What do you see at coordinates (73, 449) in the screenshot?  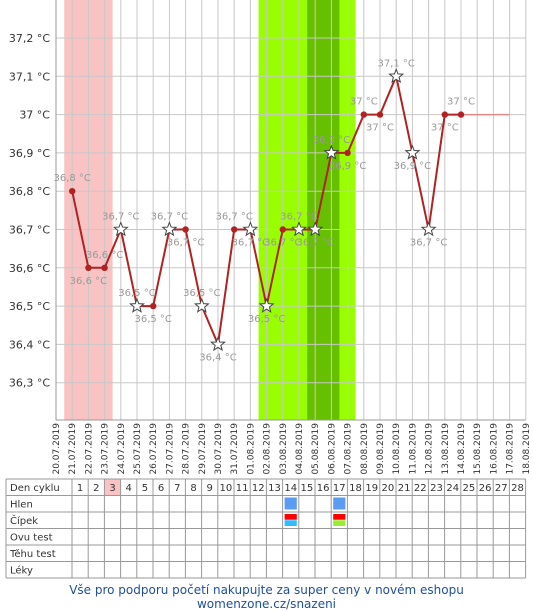 I see `x-tick-date: 21.07.2019` at bounding box center [73, 449].